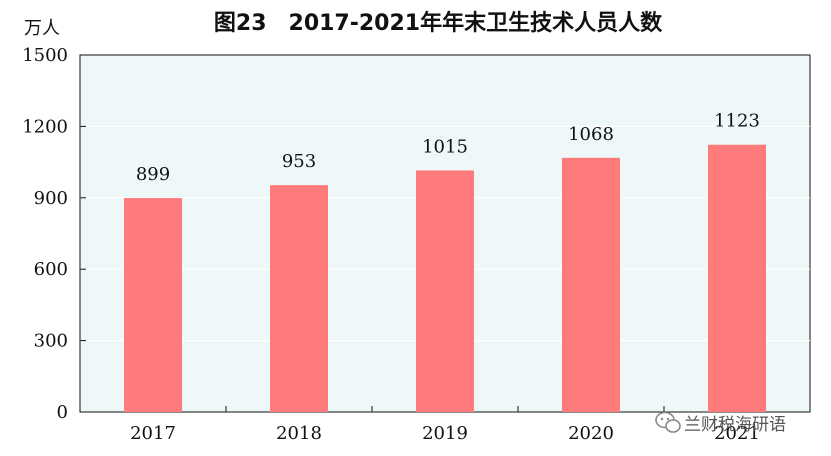 This screenshot has width=831, height=456. Describe the element at coordinates (737, 278) in the screenshot. I see `bar-2021` at that location.